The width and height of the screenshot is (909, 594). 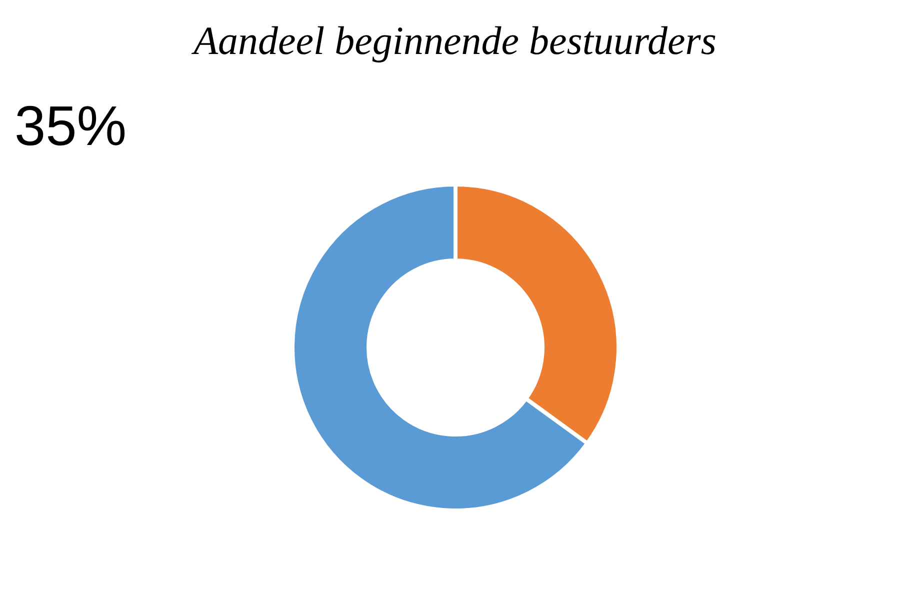 I want to click on text: 35%, so click(x=70, y=125).